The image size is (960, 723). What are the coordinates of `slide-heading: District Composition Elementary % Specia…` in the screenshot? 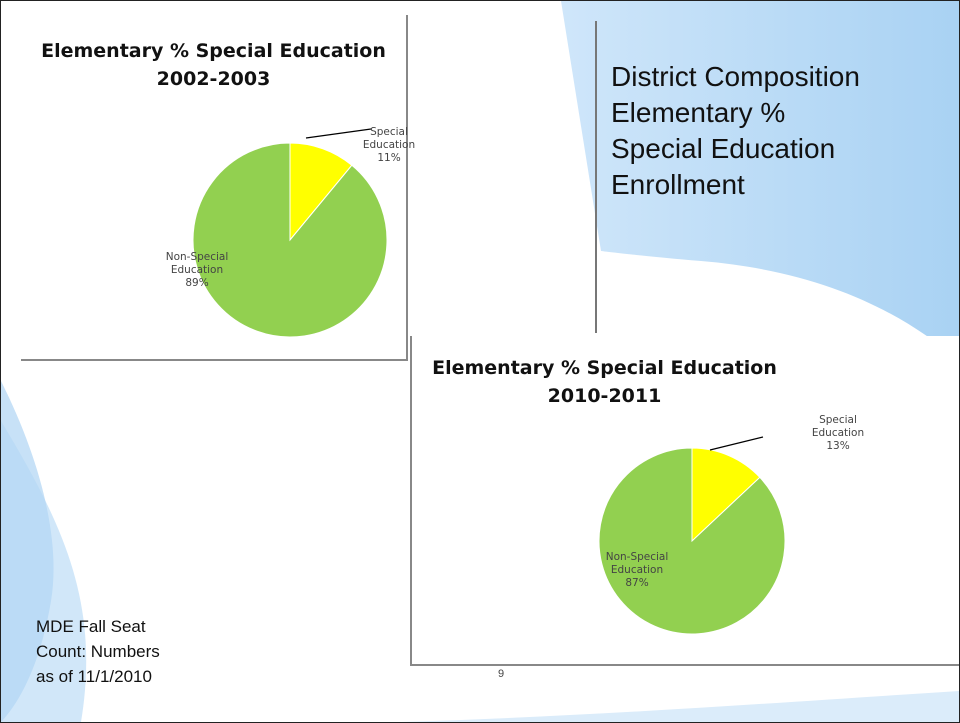 It's located at (781, 131).